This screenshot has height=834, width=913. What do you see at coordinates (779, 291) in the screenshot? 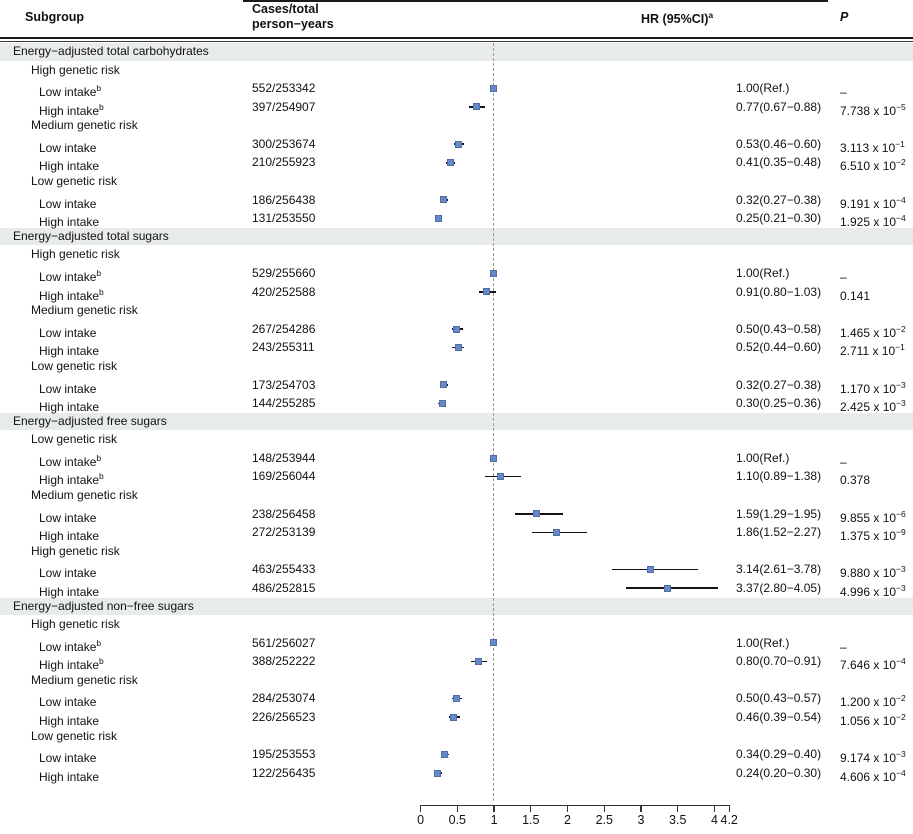
I see `hr-ci-value: 0.91(0.80−1.03)` at bounding box center [779, 291].